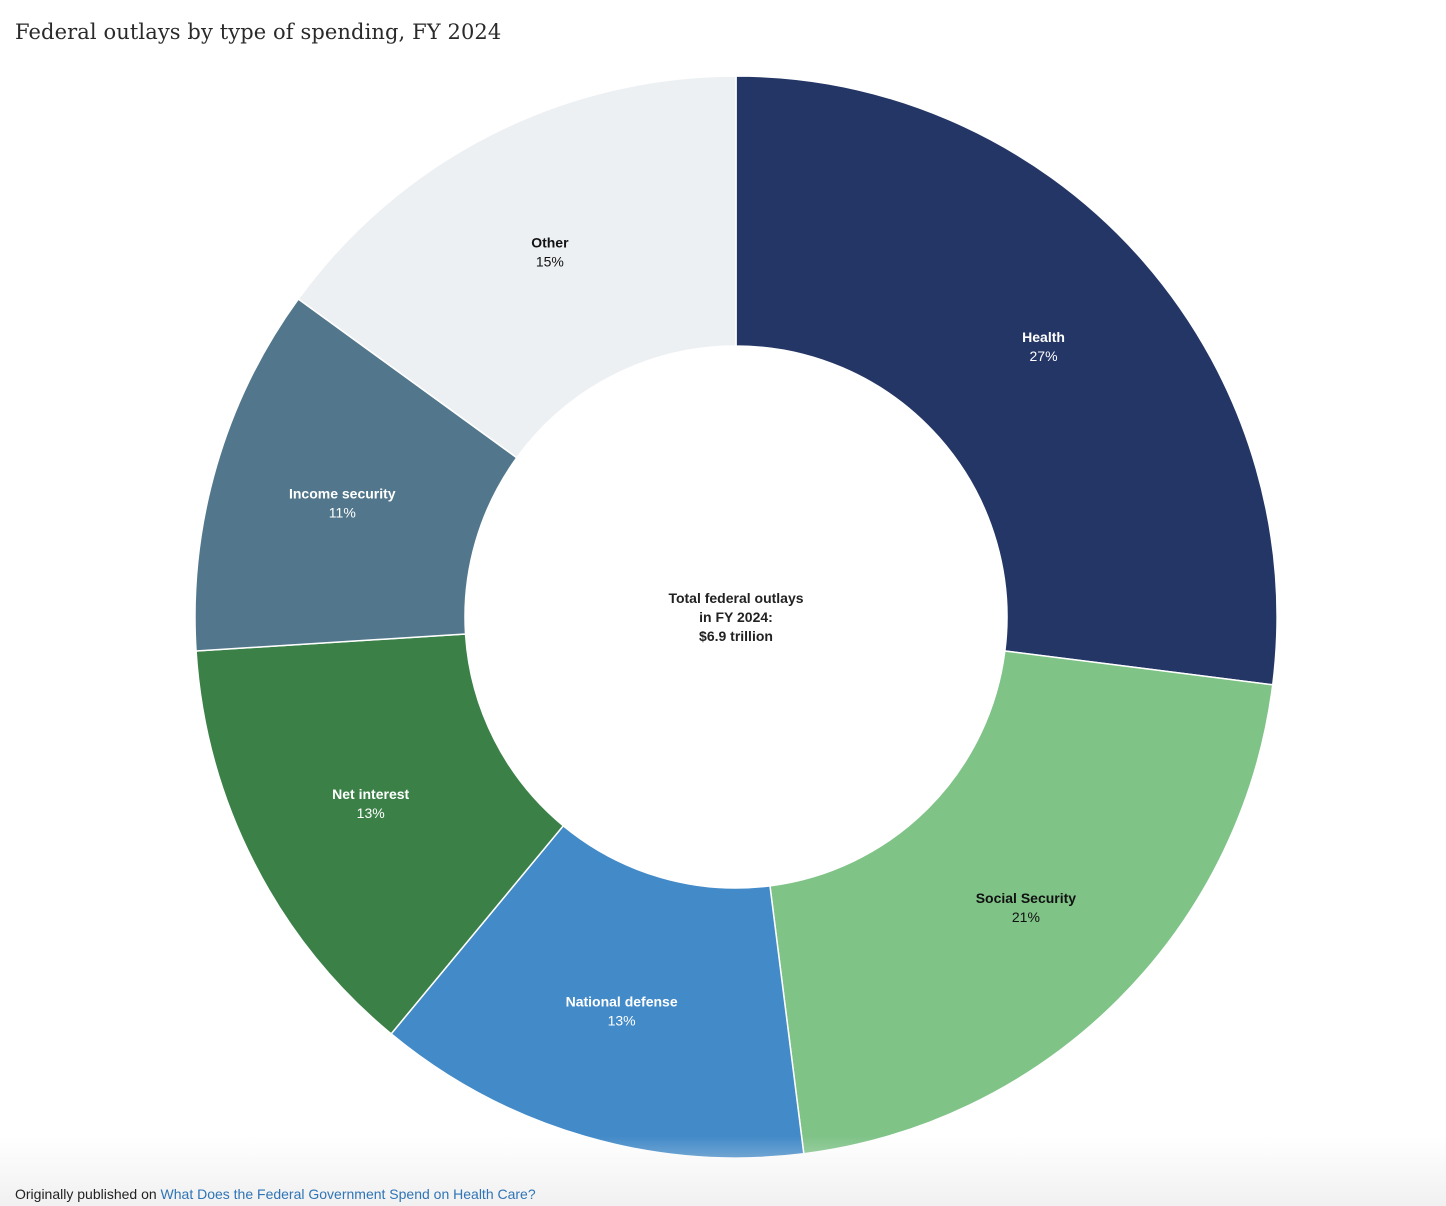 The width and height of the screenshot is (1446, 1206). I want to click on slice-label-health: Health, so click(1043, 337).